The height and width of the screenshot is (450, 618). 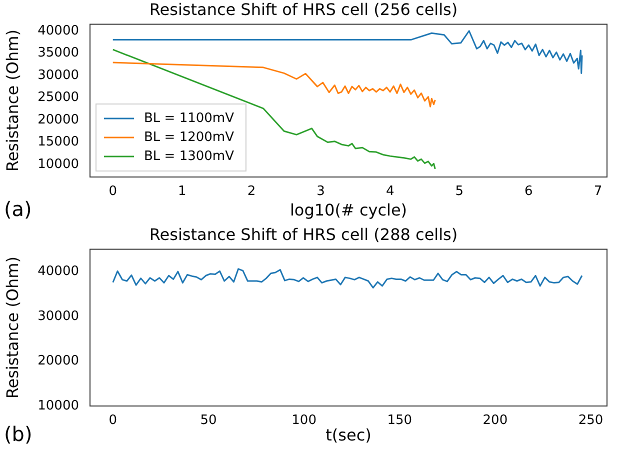 What do you see at coordinates (18, 434) in the screenshot?
I see `text: (b)` at bounding box center [18, 434].